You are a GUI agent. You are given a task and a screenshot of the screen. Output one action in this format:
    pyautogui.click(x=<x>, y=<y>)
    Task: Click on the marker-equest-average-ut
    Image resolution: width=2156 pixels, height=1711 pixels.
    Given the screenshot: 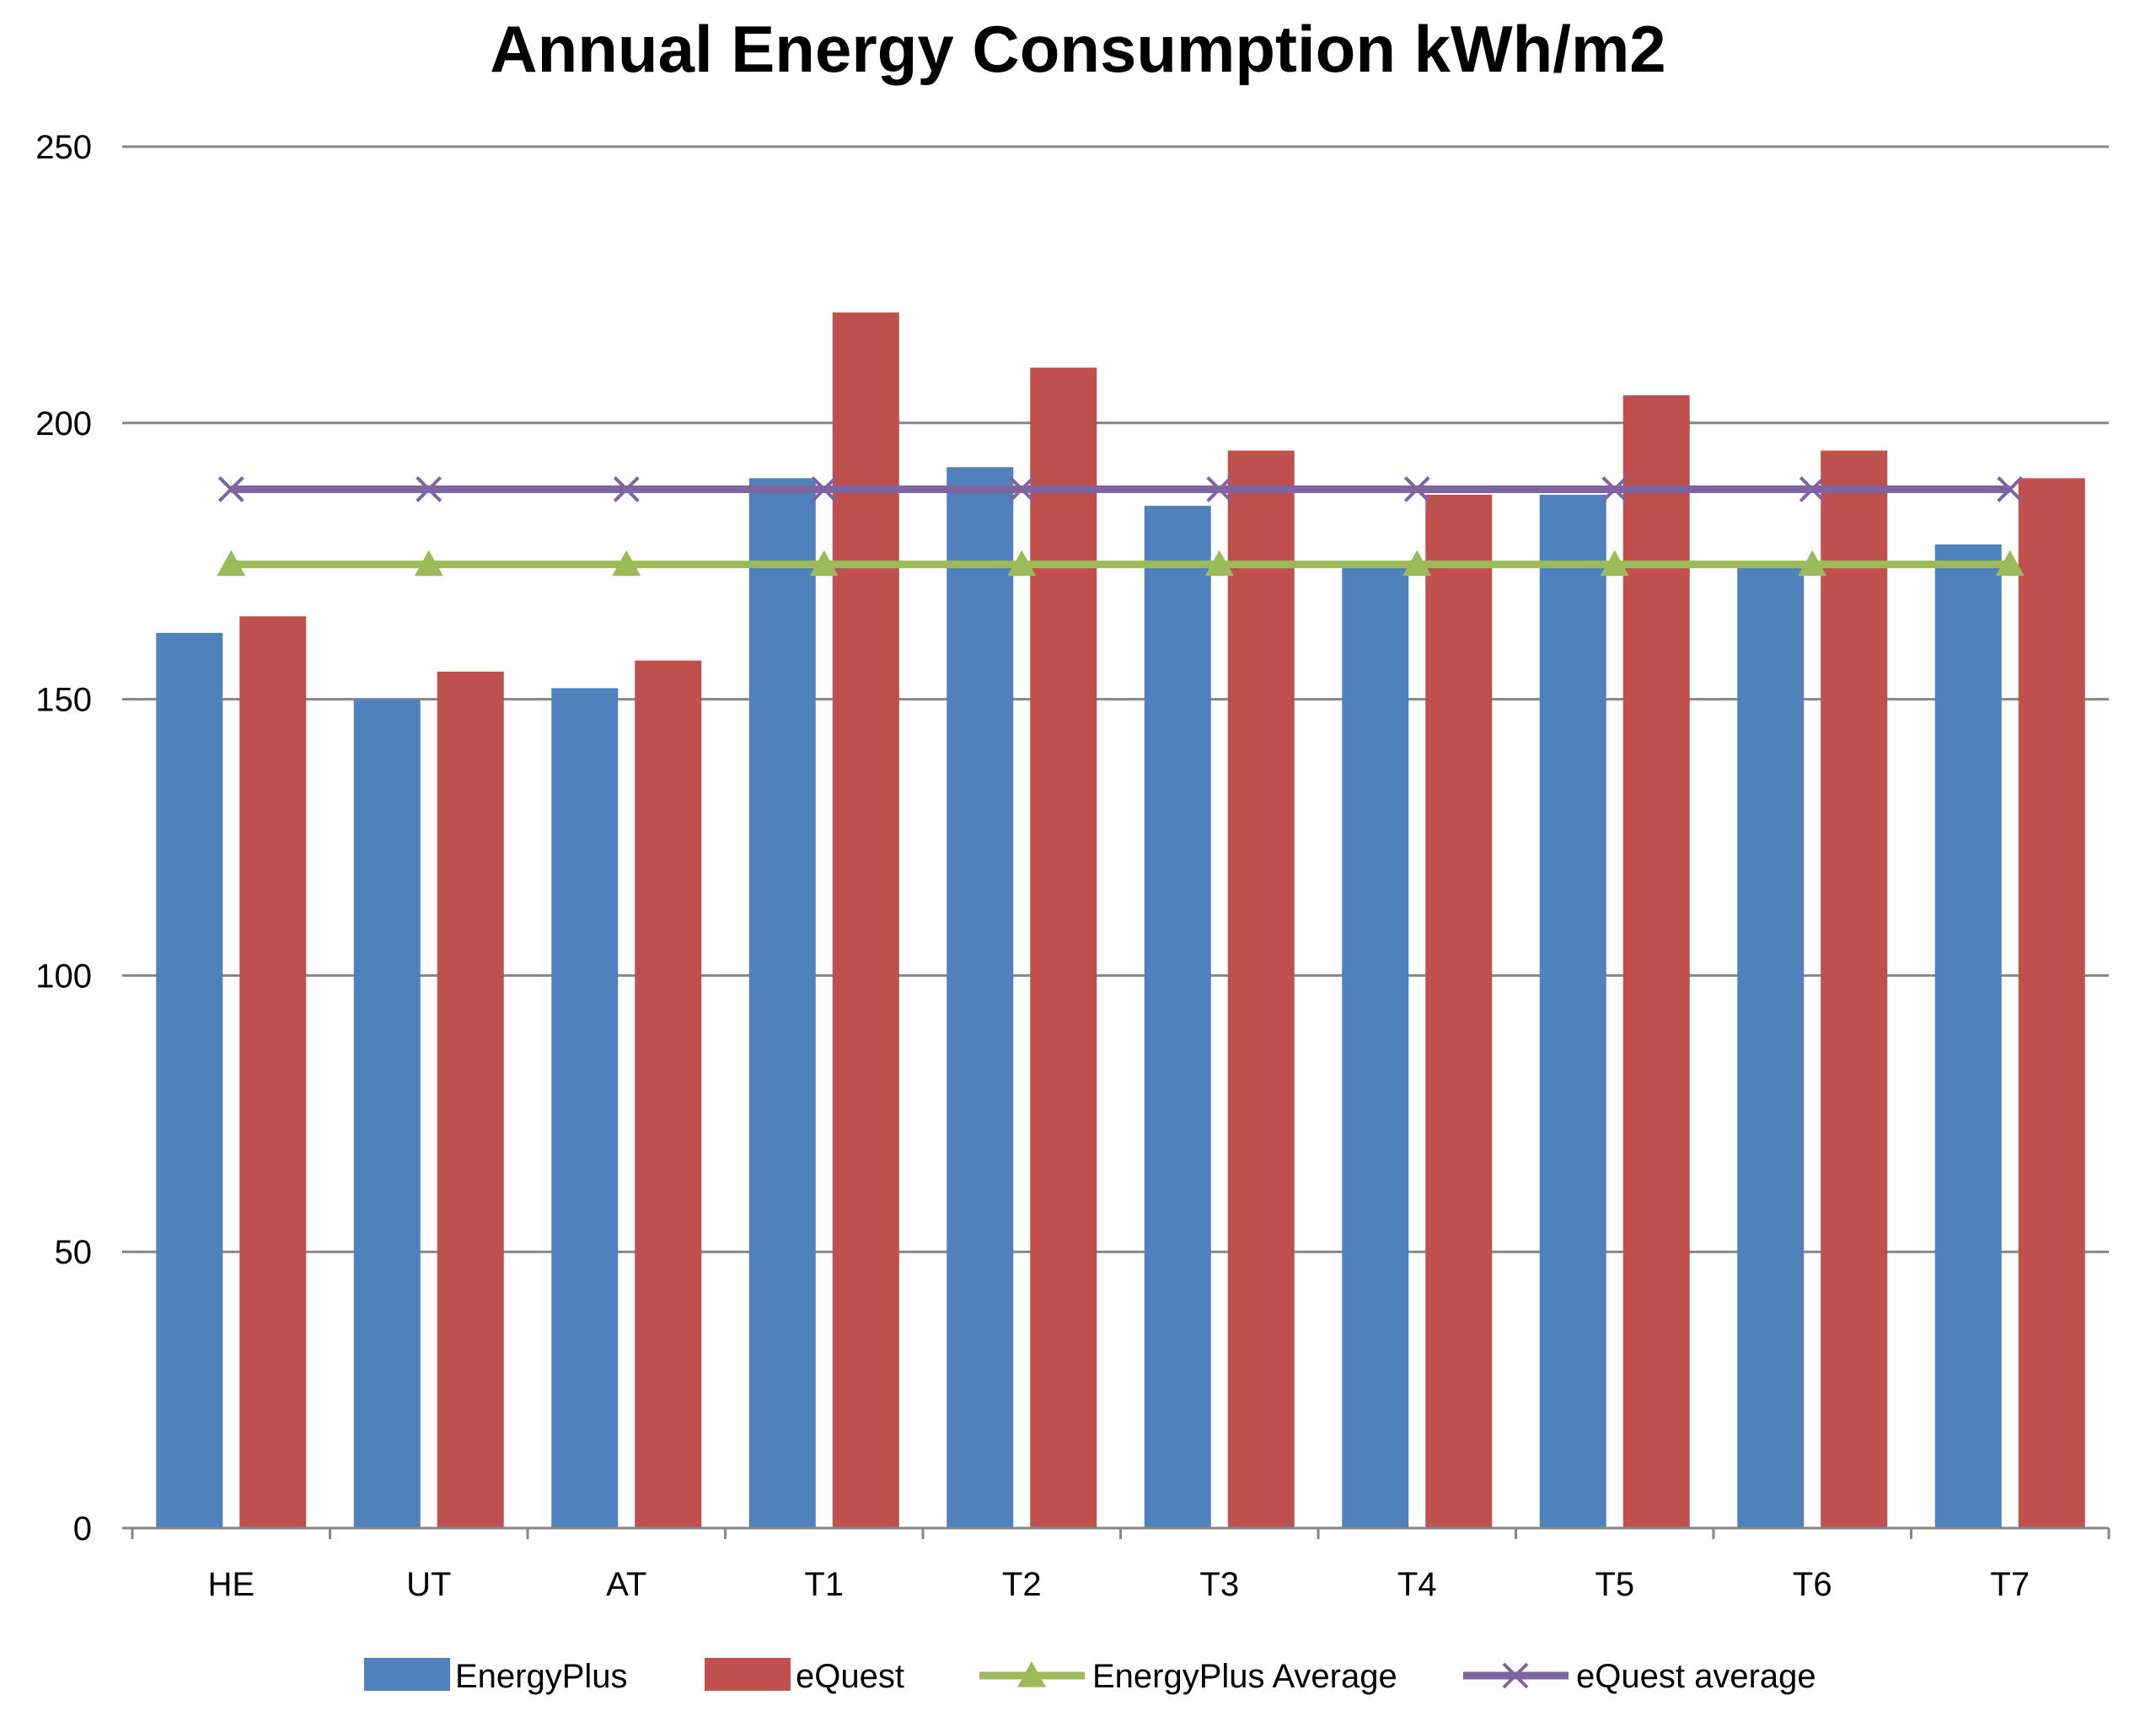 What is the action you would take?
    pyautogui.click(x=429, y=489)
    